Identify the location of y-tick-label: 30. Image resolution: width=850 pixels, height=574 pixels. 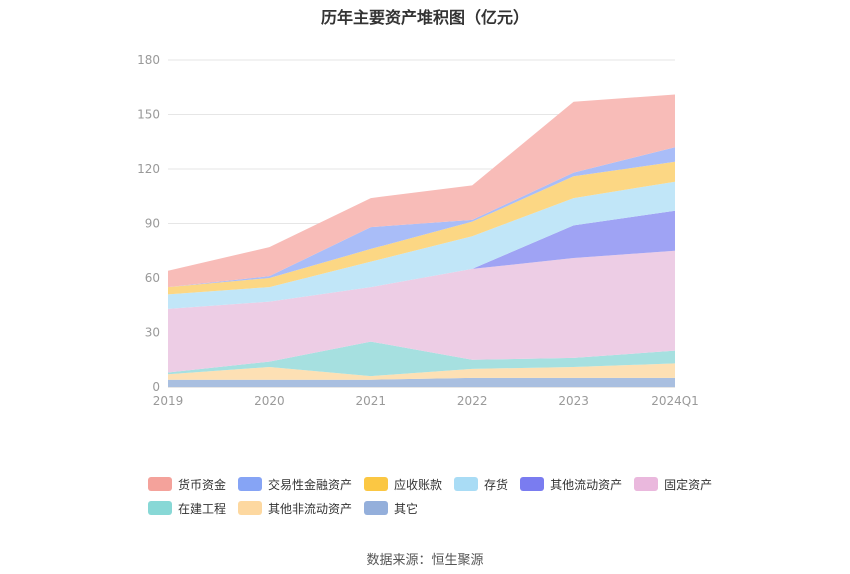
(152, 333).